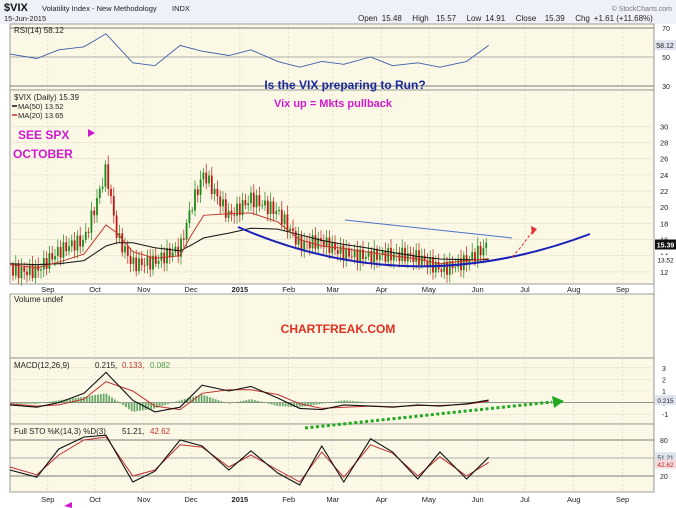 This screenshot has height=508, width=676. What do you see at coordinates (39, 30) in the screenshot?
I see `rsi-title: RSI(14) 58.12` at bounding box center [39, 30].